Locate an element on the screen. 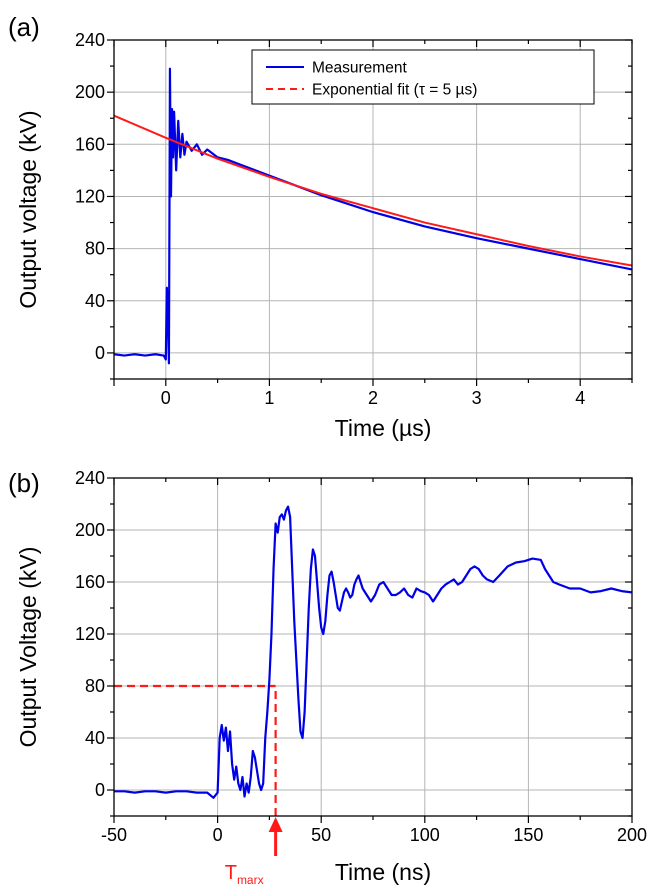  panel-label: (a) is located at coordinates (24, 27).